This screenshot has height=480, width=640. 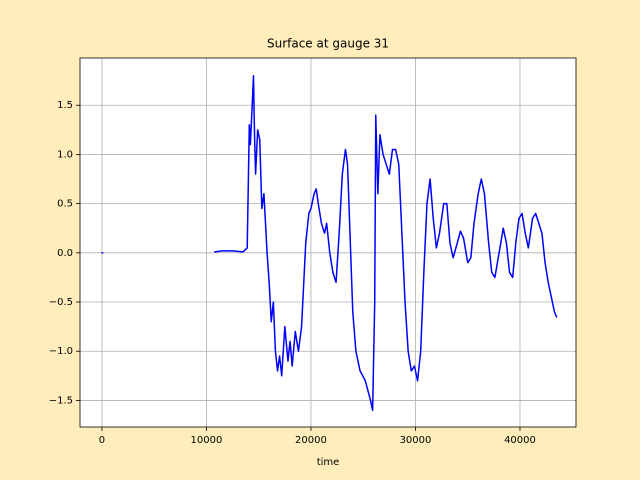 What do you see at coordinates (416, 440) in the screenshot?
I see `x-tick-label: 30000` at bounding box center [416, 440].